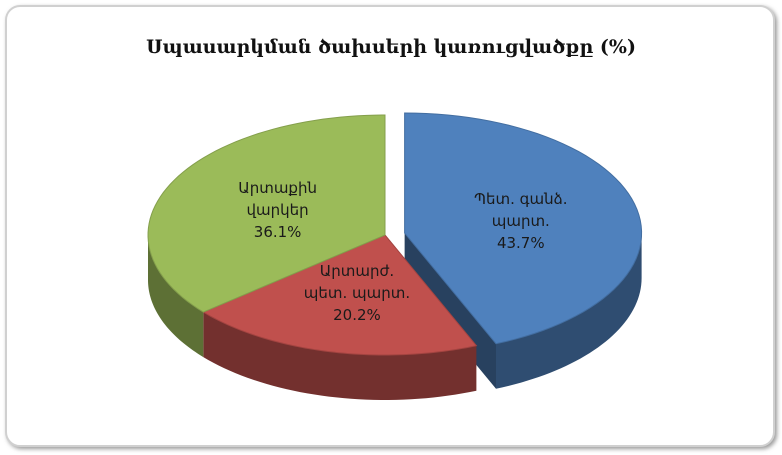  I want to click on category-label: Արտաքին վարկեր, so click(277, 198).